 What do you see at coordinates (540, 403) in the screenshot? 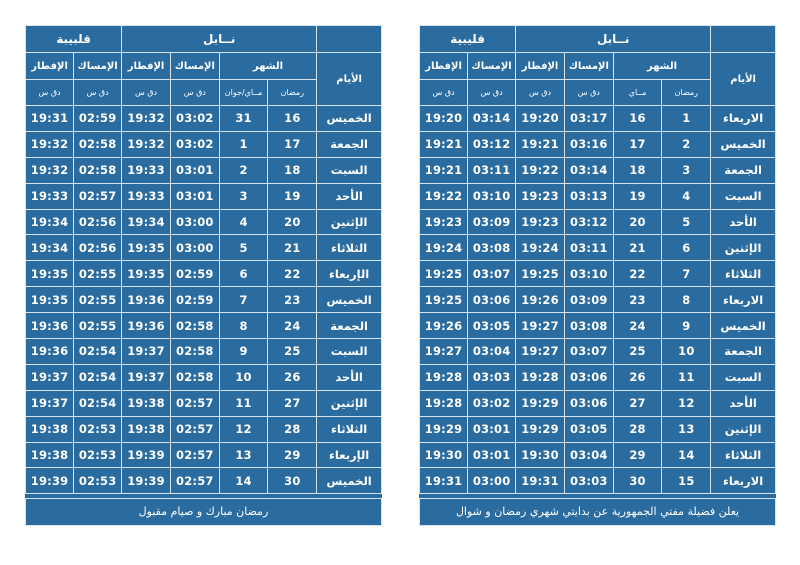
I see `nabeul-iftar-cell: 19:29` at bounding box center [540, 403].